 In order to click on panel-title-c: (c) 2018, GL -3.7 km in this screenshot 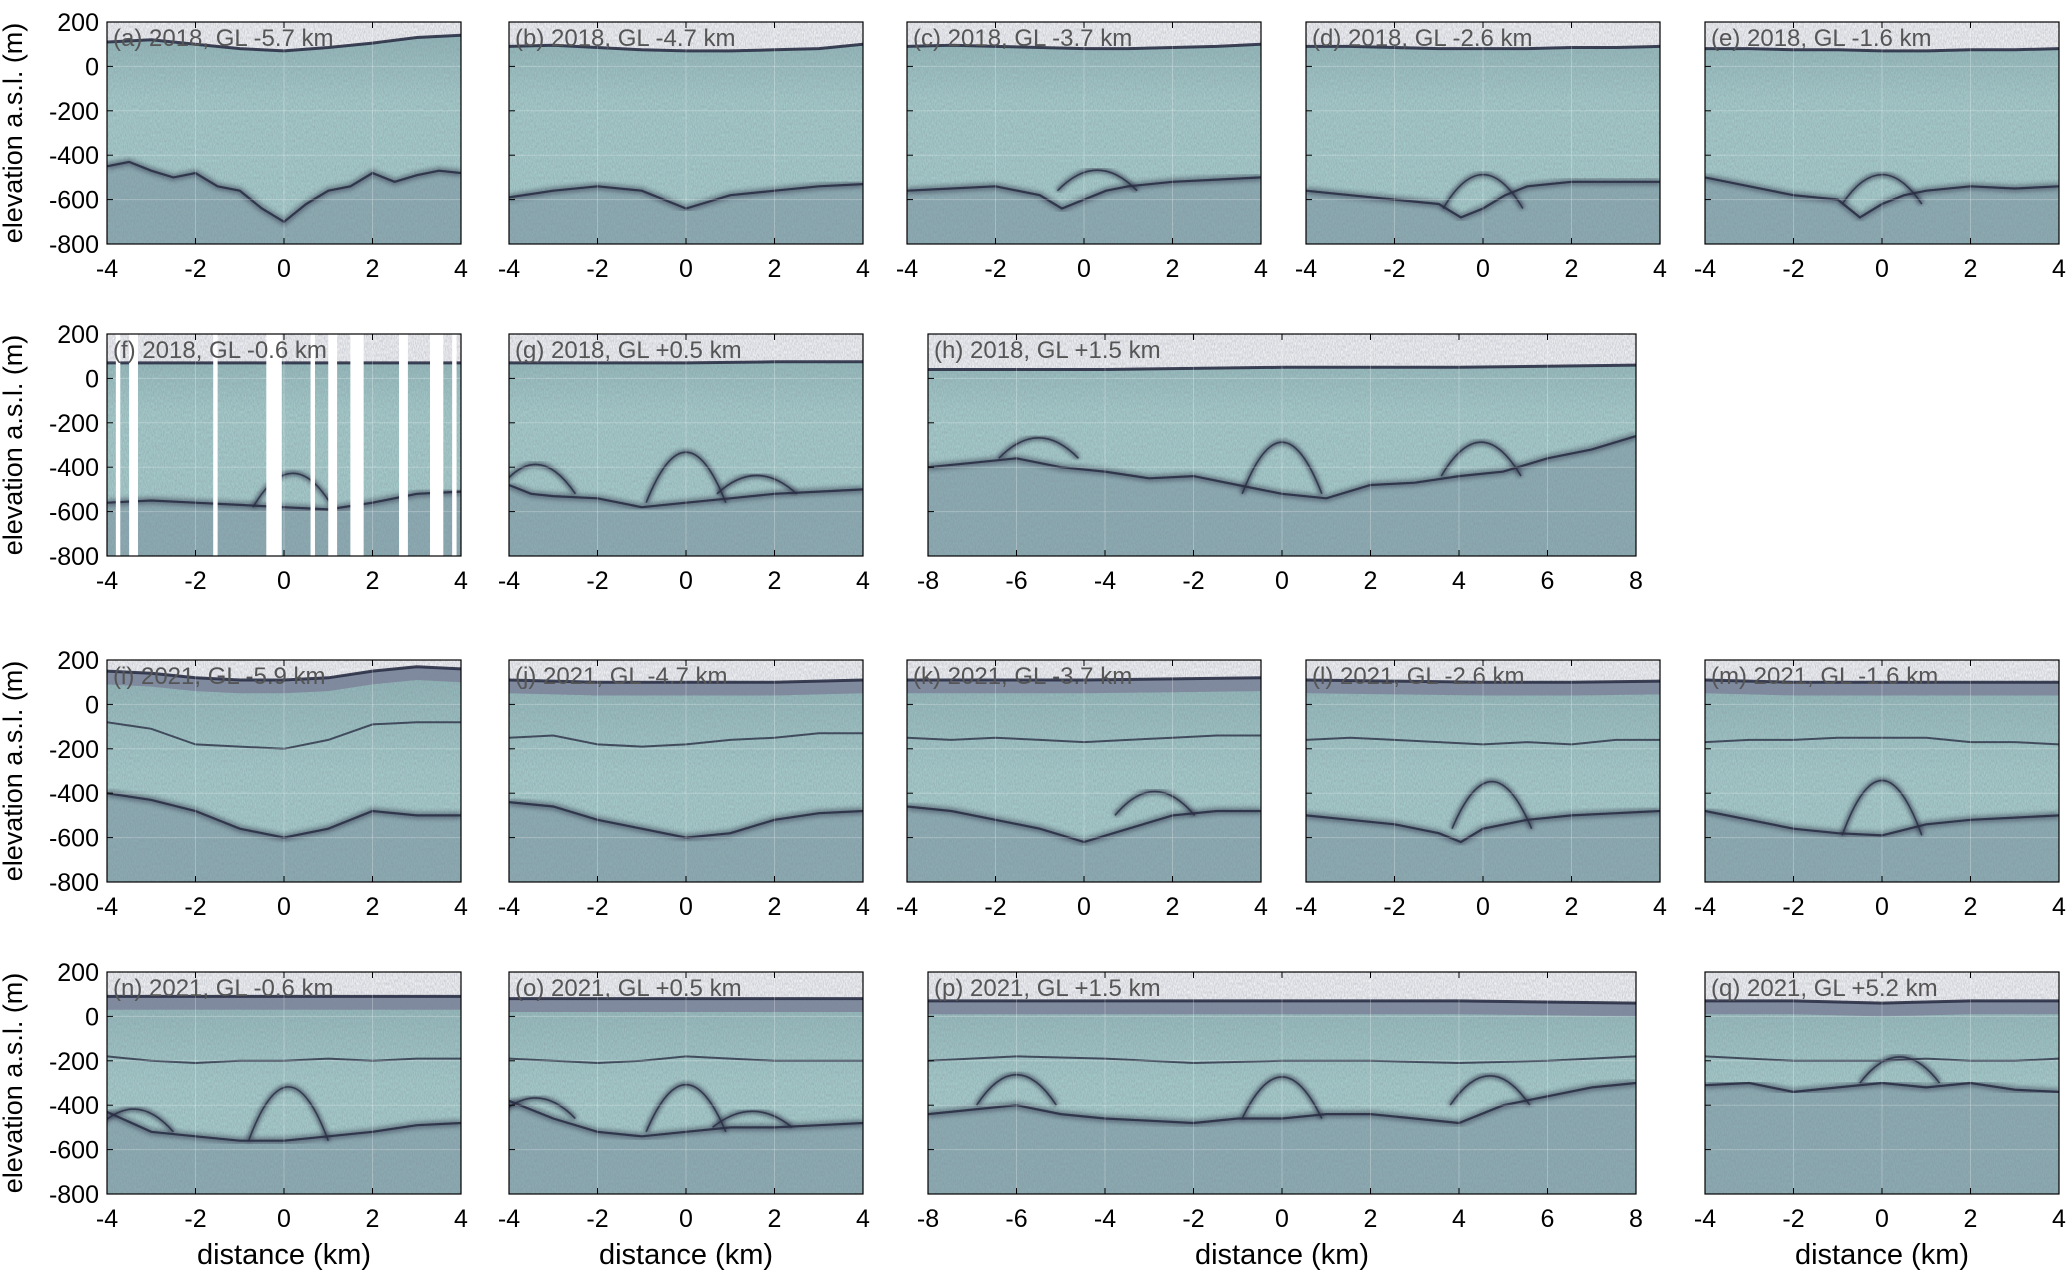, I will do `click(1022, 38)`.